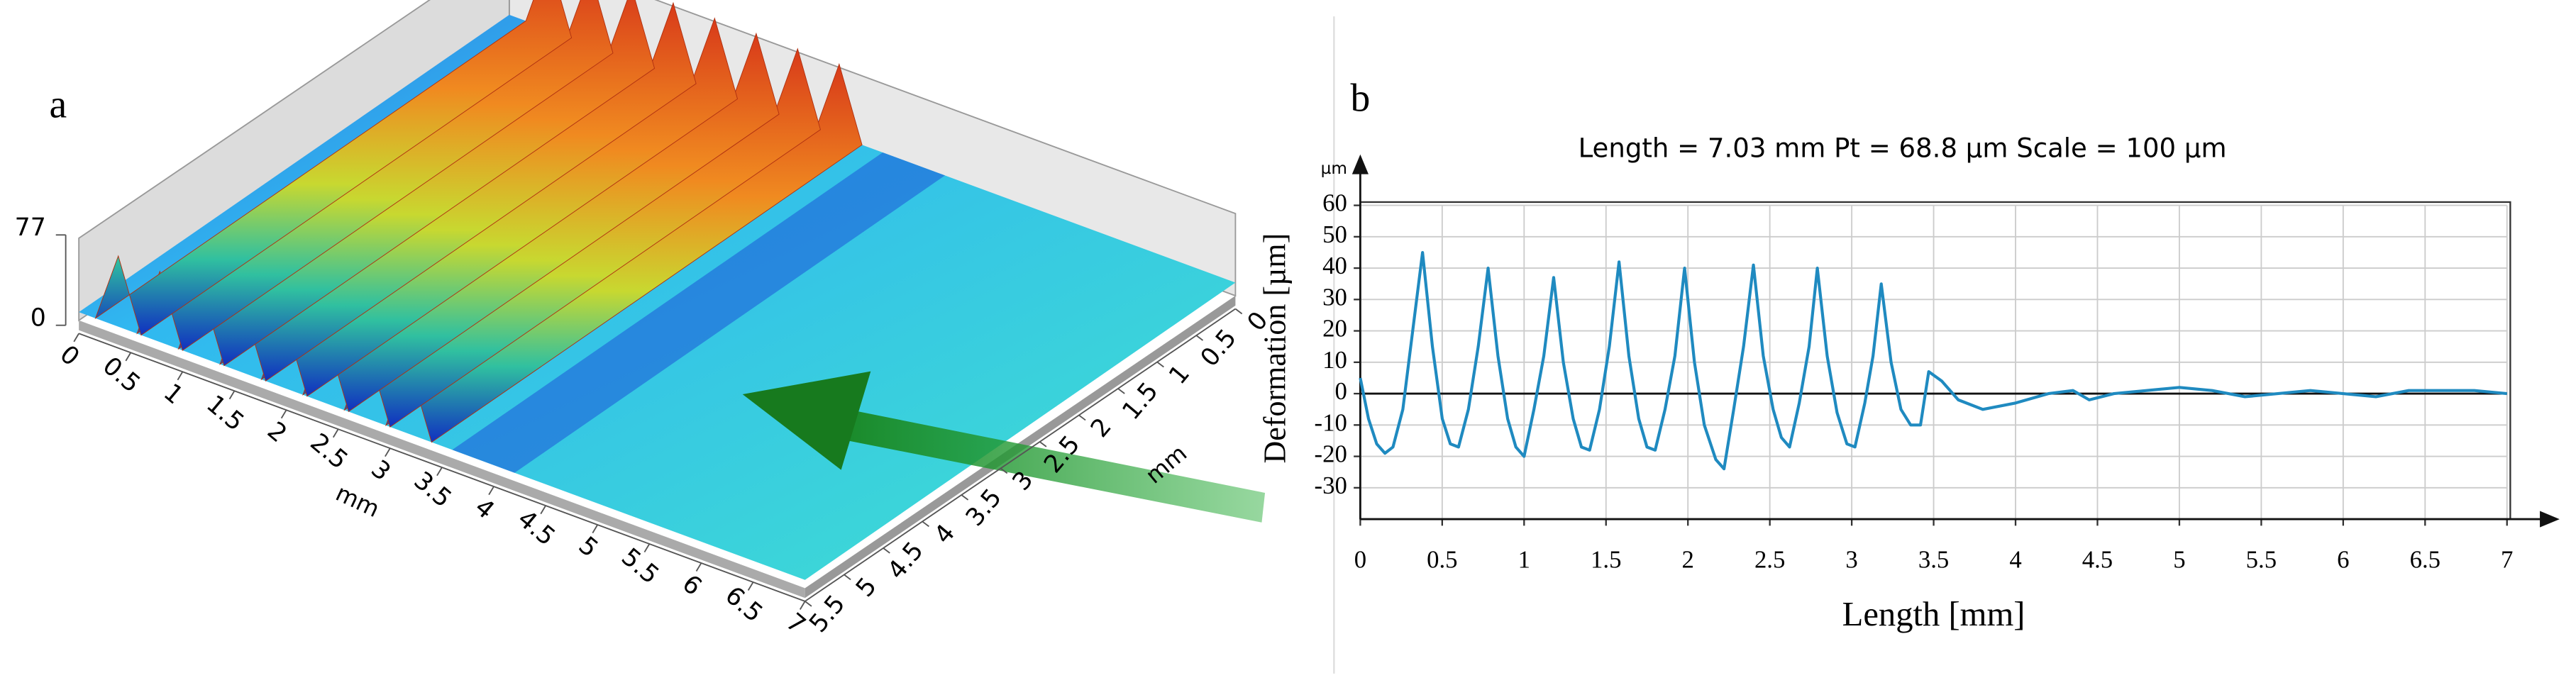 This screenshot has width=2576, height=690. I want to click on y-tick-label: 1, so click(1179, 375).